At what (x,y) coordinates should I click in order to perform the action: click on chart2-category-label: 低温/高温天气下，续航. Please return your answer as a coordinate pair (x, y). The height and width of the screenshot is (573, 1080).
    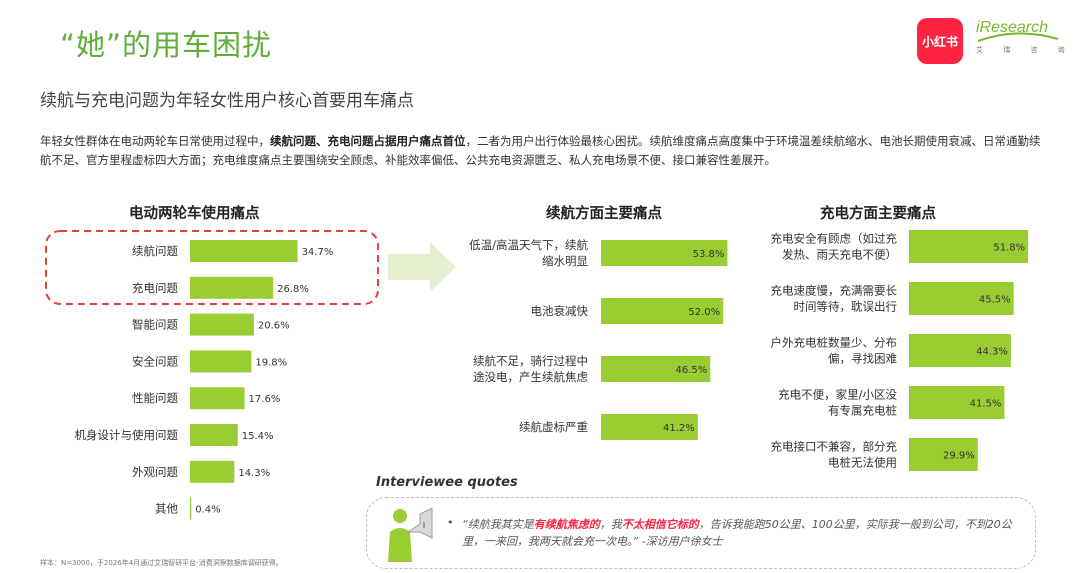
    Looking at the image, I should click on (528, 245).